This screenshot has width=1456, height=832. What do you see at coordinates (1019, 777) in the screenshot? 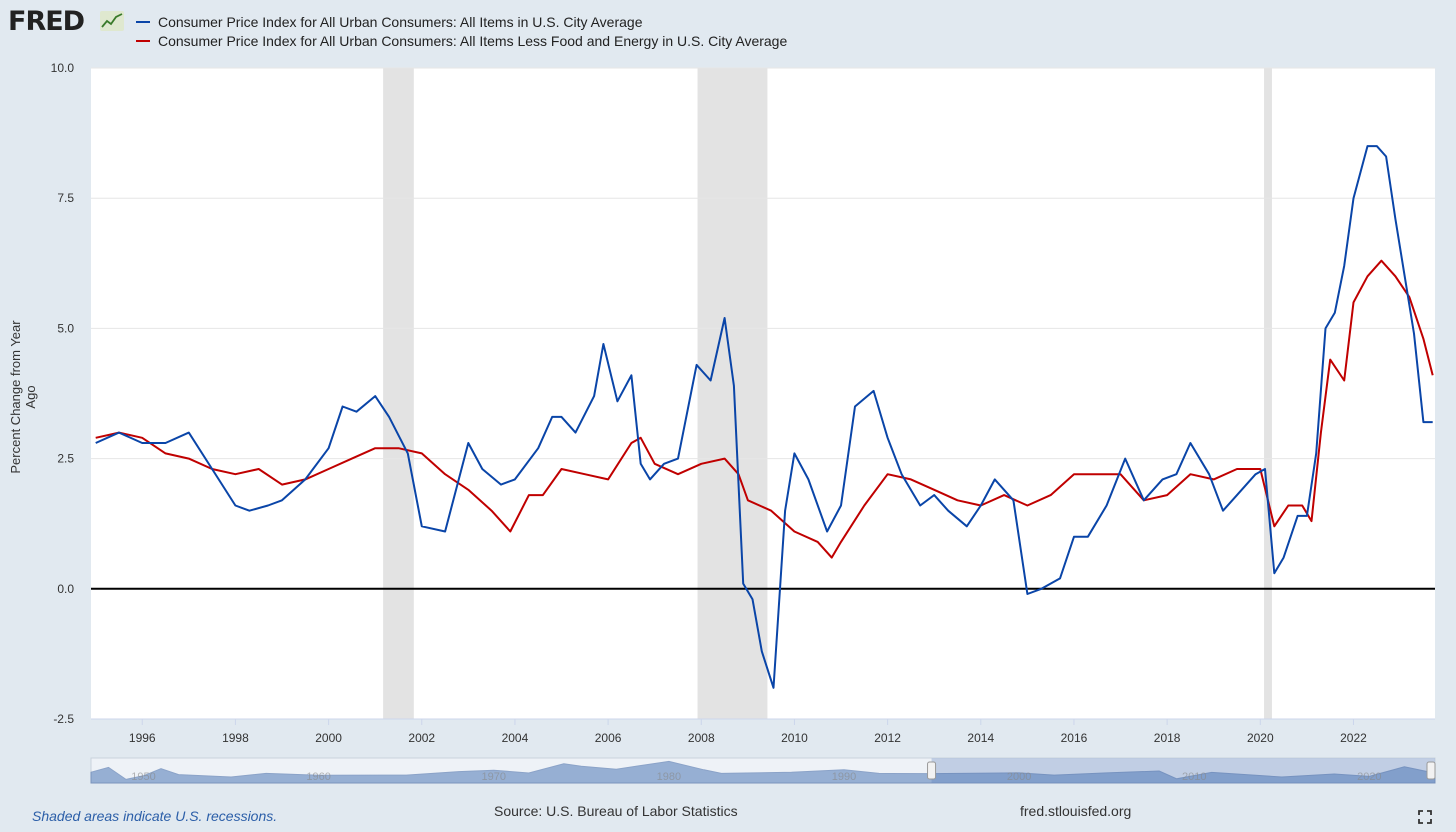
I see `navigator-year-label: 2000` at bounding box center [1019, 777].